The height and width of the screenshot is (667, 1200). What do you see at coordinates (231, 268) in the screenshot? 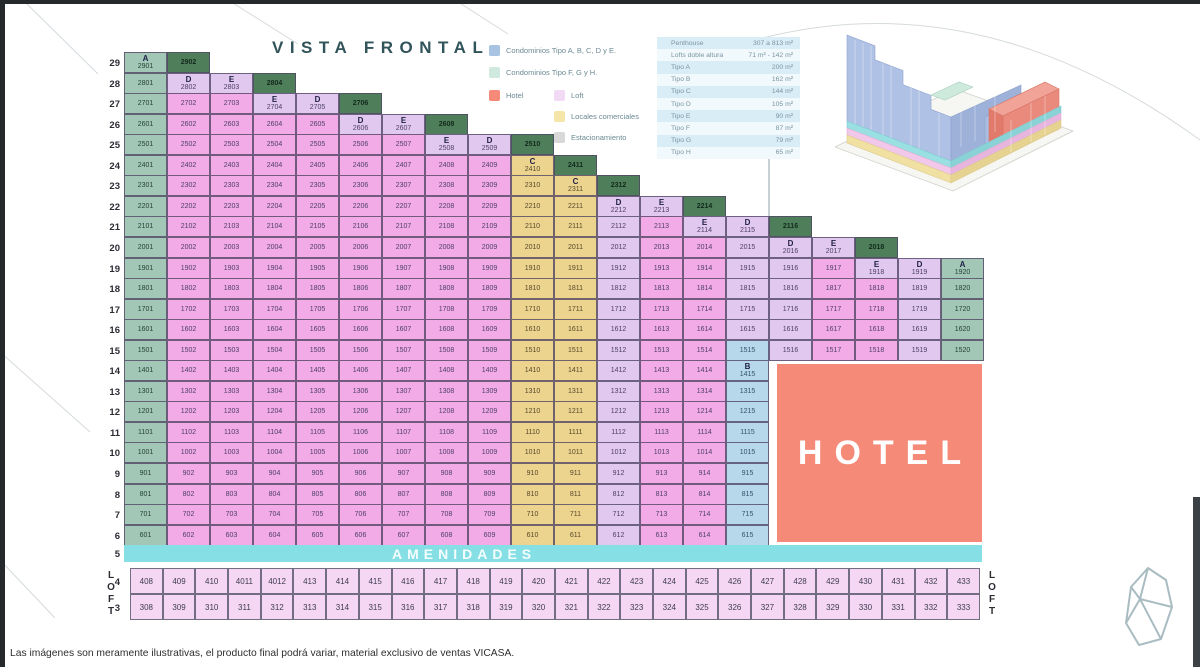
I see `unit-cell: 1903` at bounding box center [231, 268].